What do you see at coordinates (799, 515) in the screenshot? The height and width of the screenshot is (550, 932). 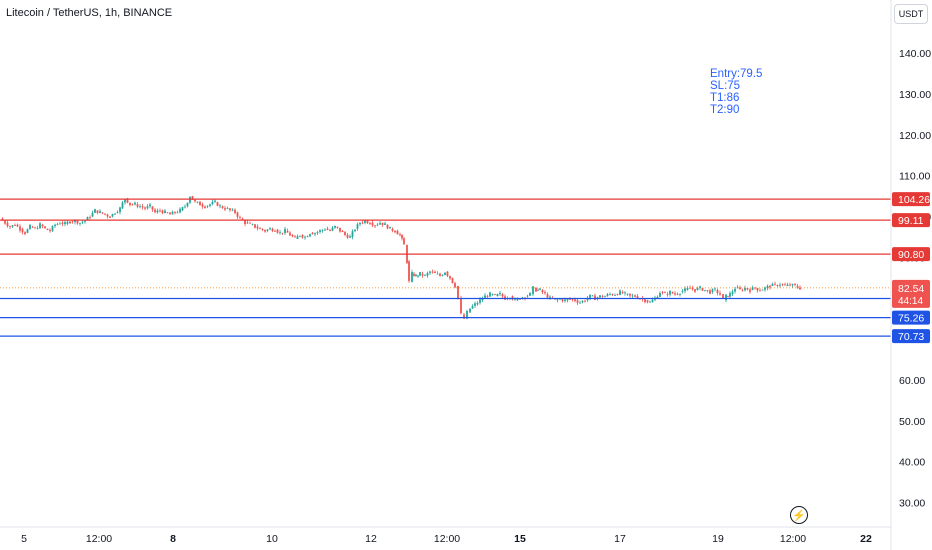 I see `lightning-circle-icon: ⚡` at bounding box center [799, 515].